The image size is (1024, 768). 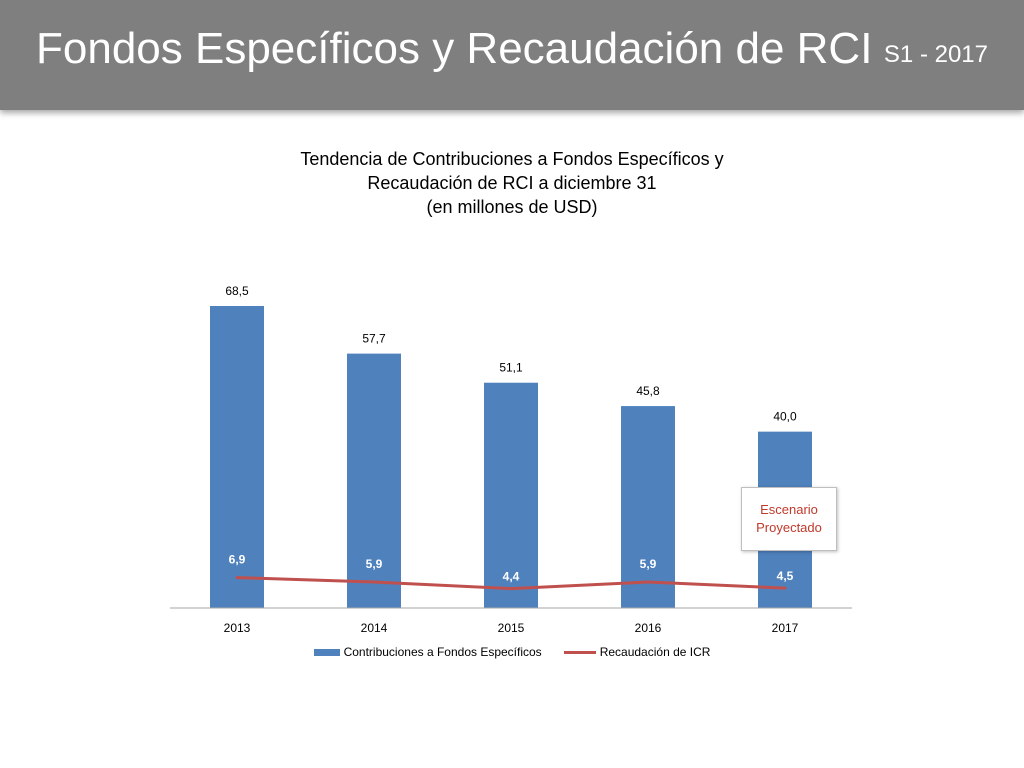 I want to click on x-tick-label-2013: 2013, so click(x=237, y=628).